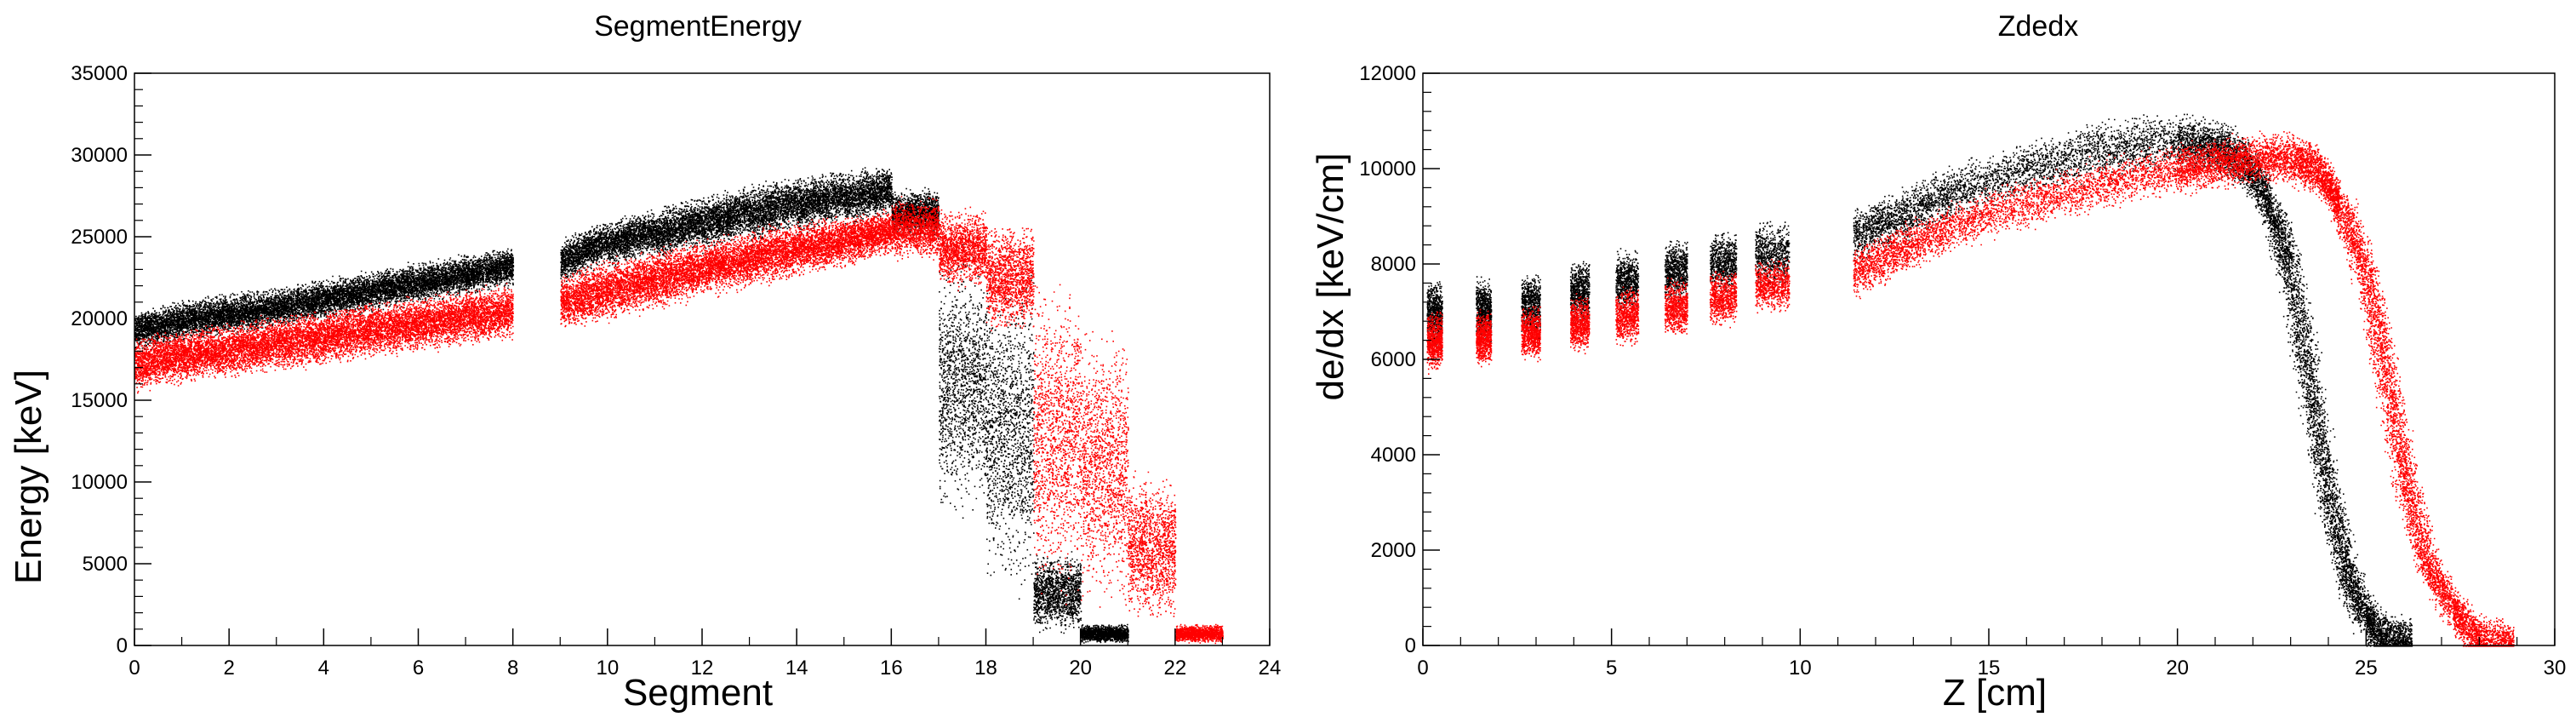 The height and width of the screenshot is (717, 2576). I want to click on y-tick-label: 30000, so click(99, 155).